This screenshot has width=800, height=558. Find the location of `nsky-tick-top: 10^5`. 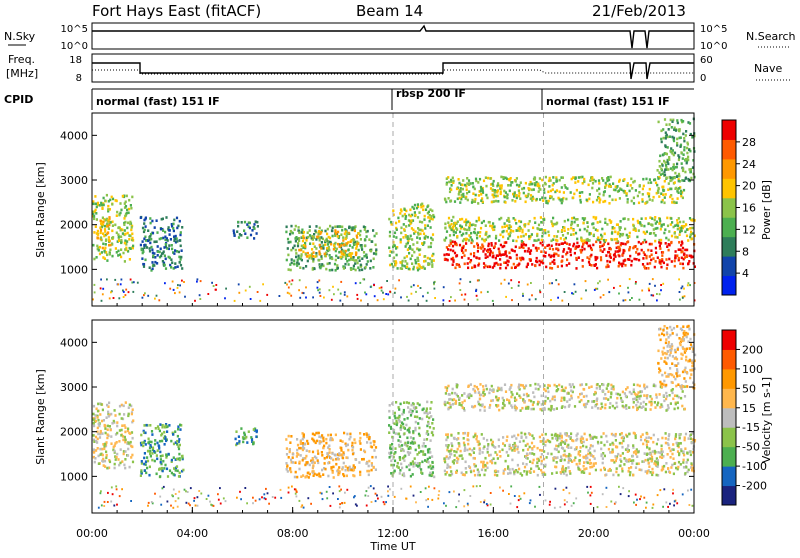

nsky-tick-top: 10^5 is located at coordinates (74, 29).